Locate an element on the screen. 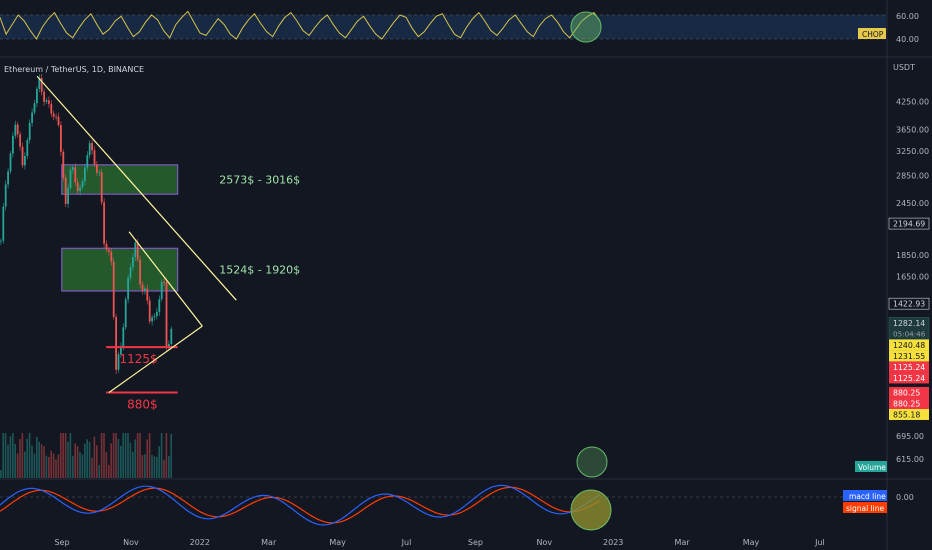 This screenshot has width=932, height=550. chop-line is located at coordinates (300, 25).